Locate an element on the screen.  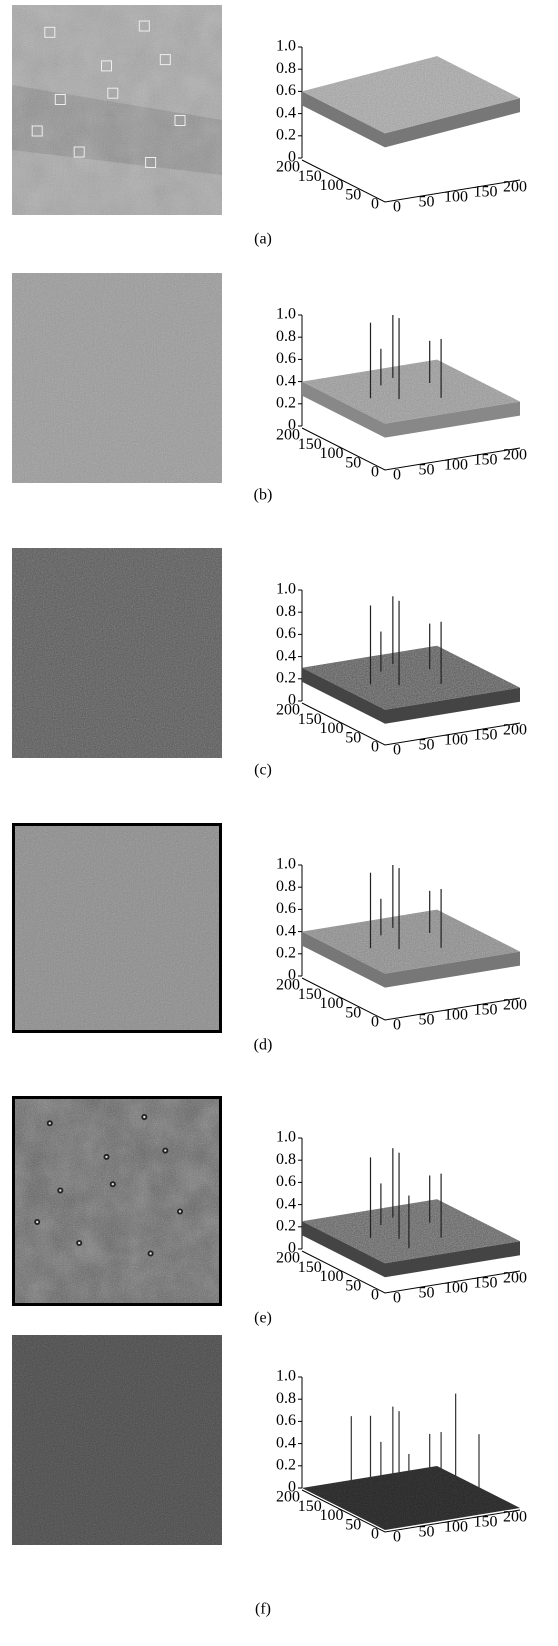
panel-label: (b) is located at coordinates (263, 495).